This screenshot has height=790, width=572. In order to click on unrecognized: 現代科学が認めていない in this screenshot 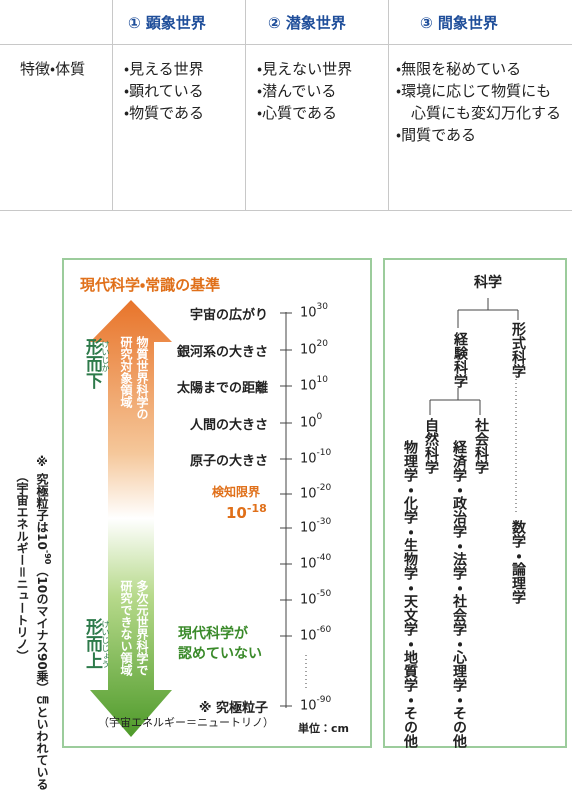, I will do `click(220, 644)`.